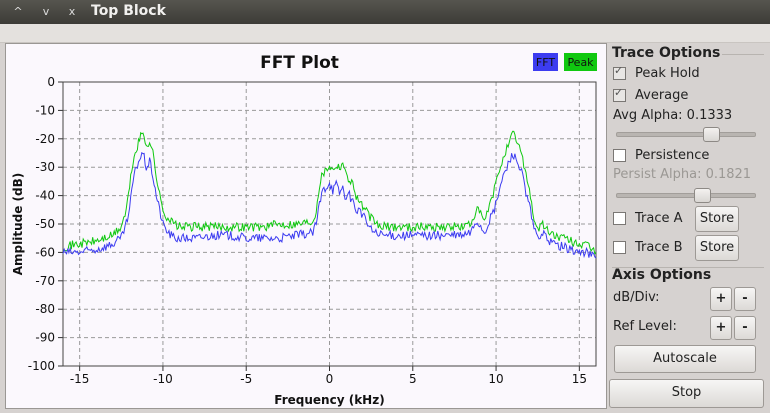  Describe the element at coordinates (41, 366) in the screenshot. I see `y-tick-label: -100` at that location.